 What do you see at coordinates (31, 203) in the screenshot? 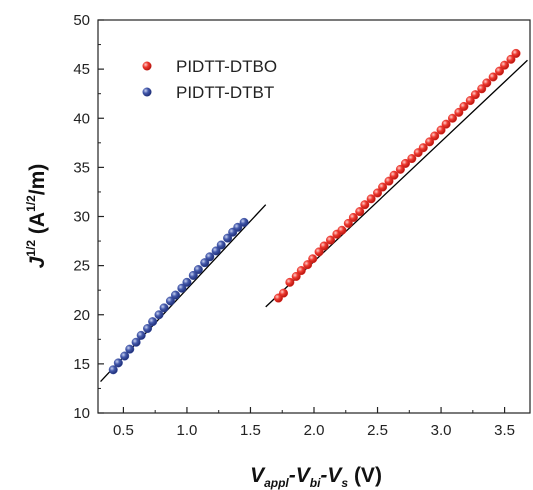
I see `y-title-sup2: 1/2` at bounding box center [31, 203].